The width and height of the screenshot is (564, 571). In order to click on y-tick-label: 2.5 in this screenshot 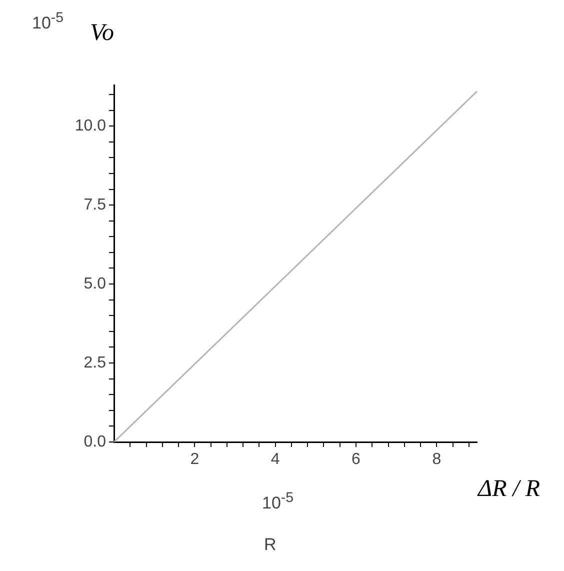, I will do `click(95, 363)`.